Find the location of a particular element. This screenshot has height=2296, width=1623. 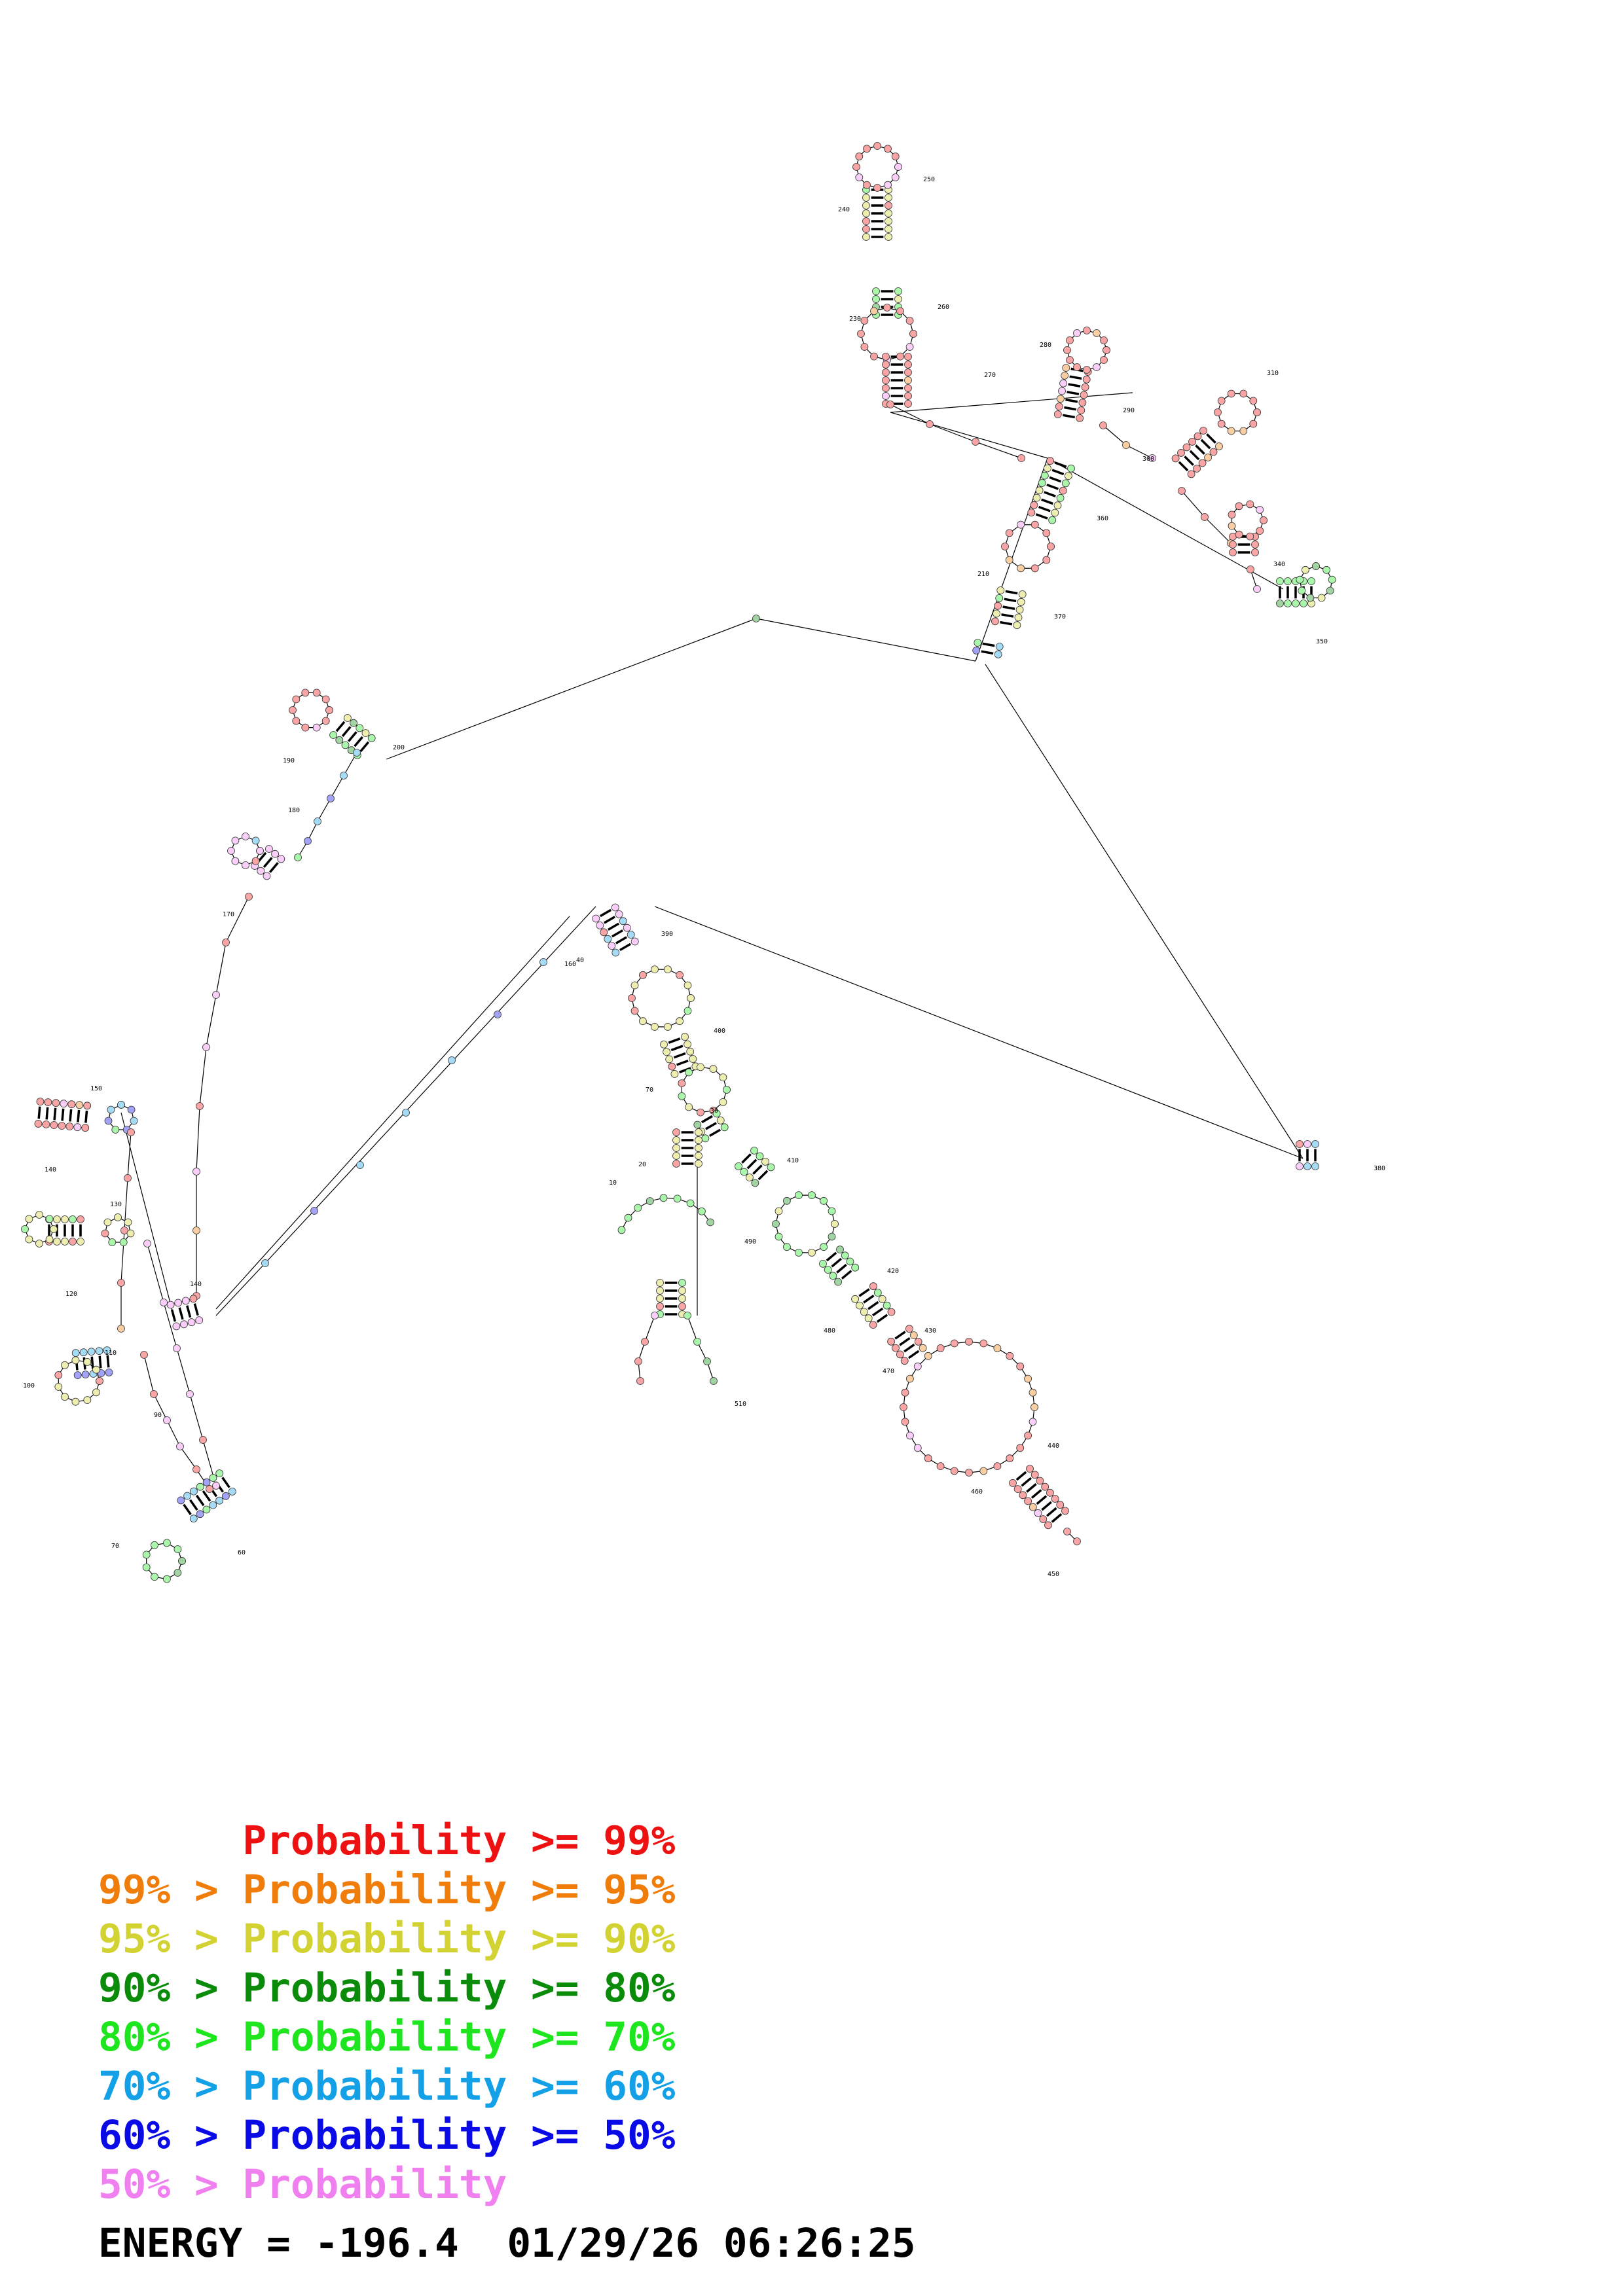

position-label: 510 is located at coordinates (740, 1404).